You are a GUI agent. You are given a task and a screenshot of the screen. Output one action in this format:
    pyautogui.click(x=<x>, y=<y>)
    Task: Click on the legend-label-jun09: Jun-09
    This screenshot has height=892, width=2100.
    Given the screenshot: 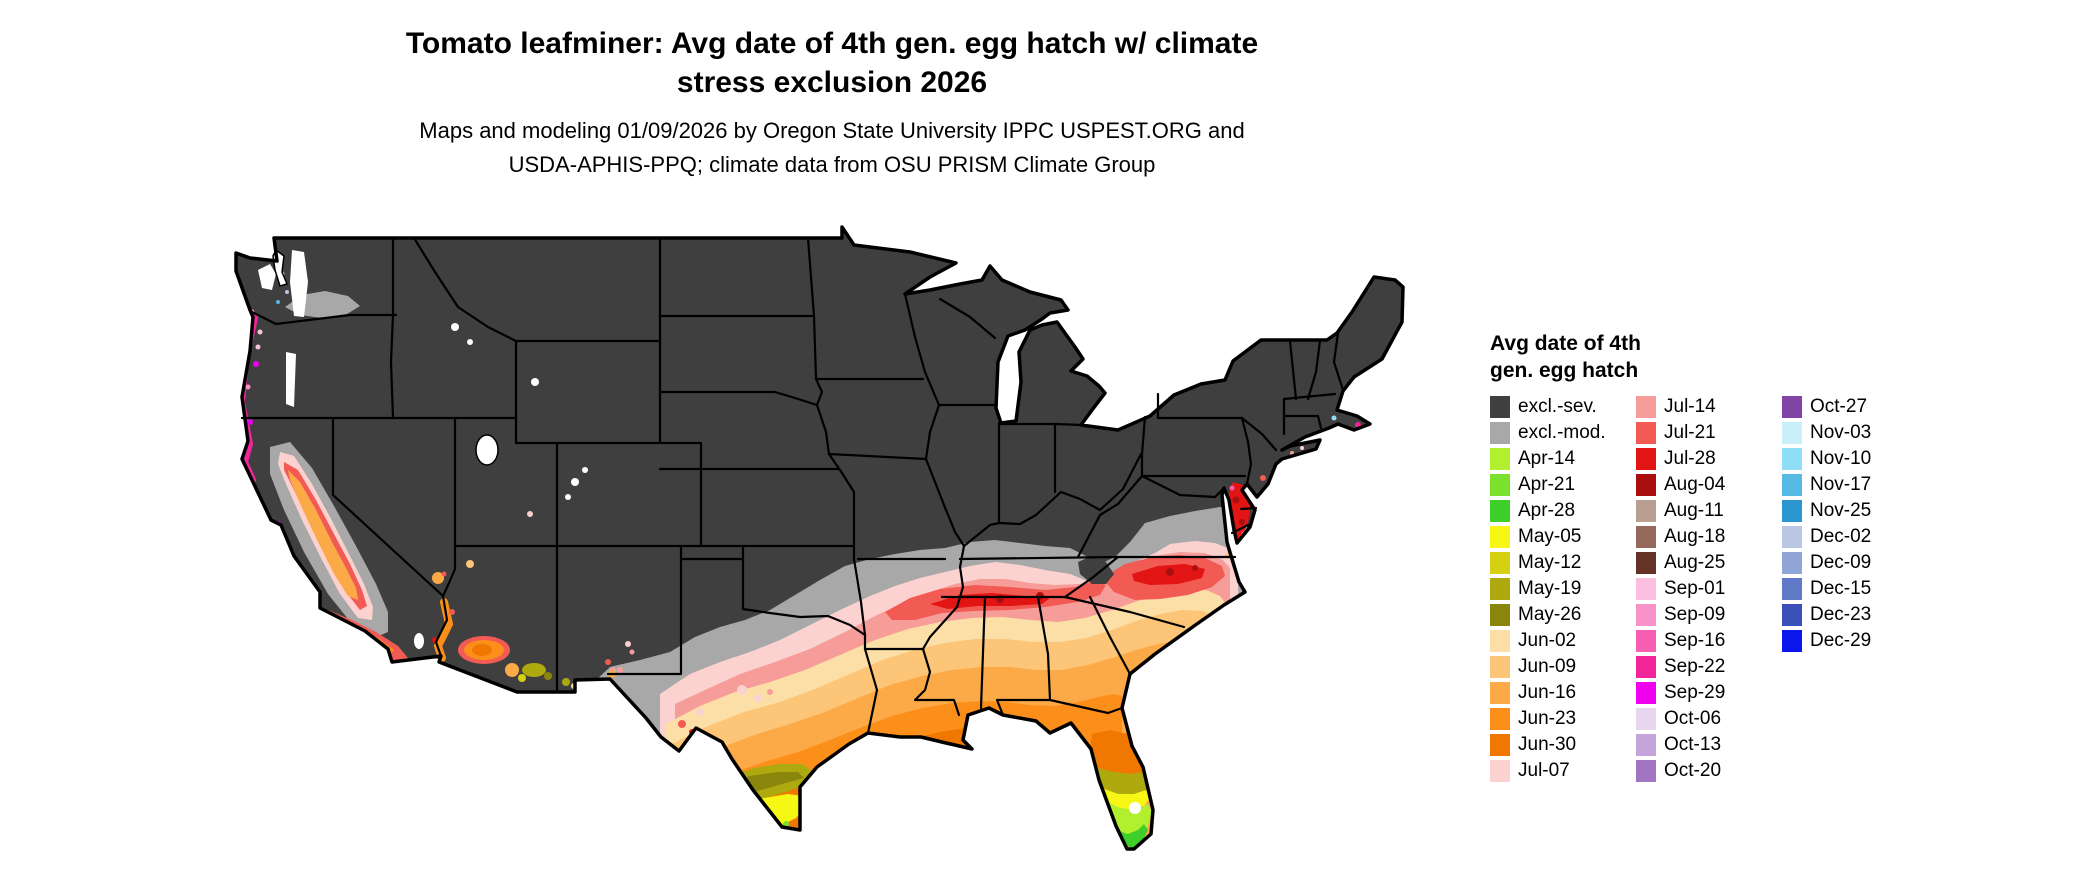 What is the action you would take?
    pyautogui.click(x=1547, y=666)
    